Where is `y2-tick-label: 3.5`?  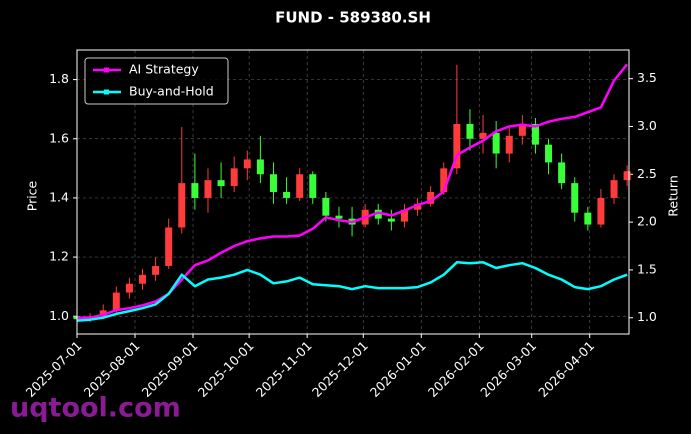
y2-tick-label: 3.5 is located at coordinates (647, 77).